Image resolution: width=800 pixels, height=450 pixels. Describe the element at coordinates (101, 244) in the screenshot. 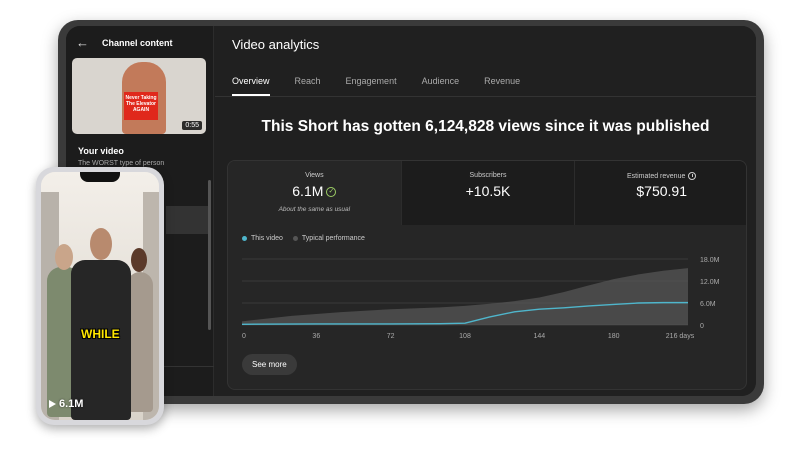

I see `figure-center-head` at that location.